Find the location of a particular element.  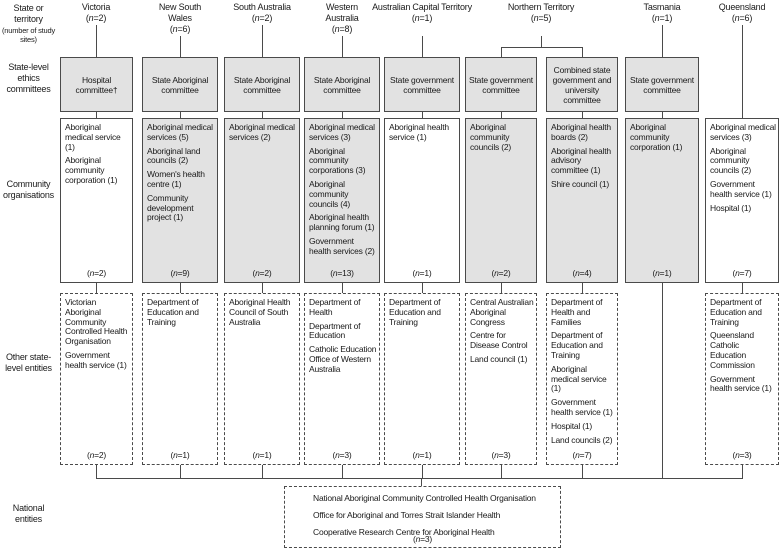

column-header-tas: Tasmania (n=1) is located at coordinates (662, 13).